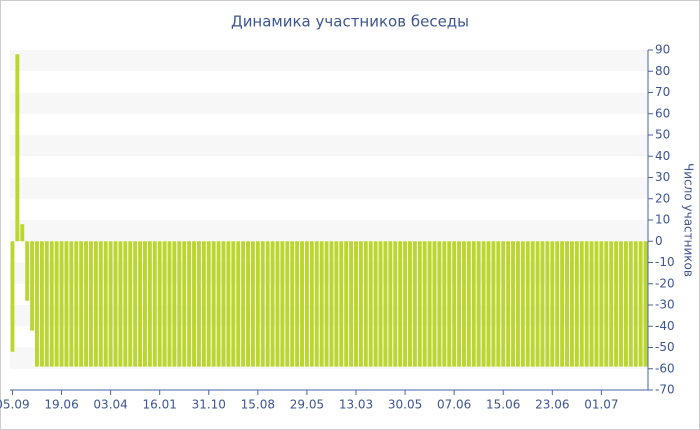 This screenshot has height=430, width=700. Describe the element at coordinates (454, 405) in the screenshot. I see `x-tick-label: 07.06` at that location.